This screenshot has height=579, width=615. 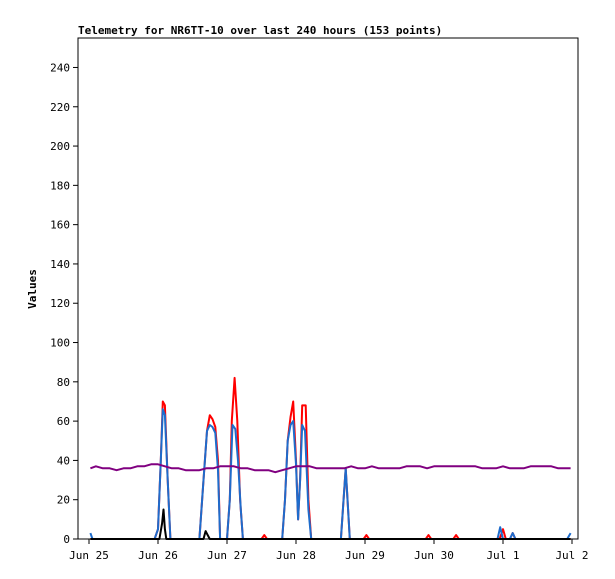 I want to click on y-tick-label: 240, so click(x=60, y=67).